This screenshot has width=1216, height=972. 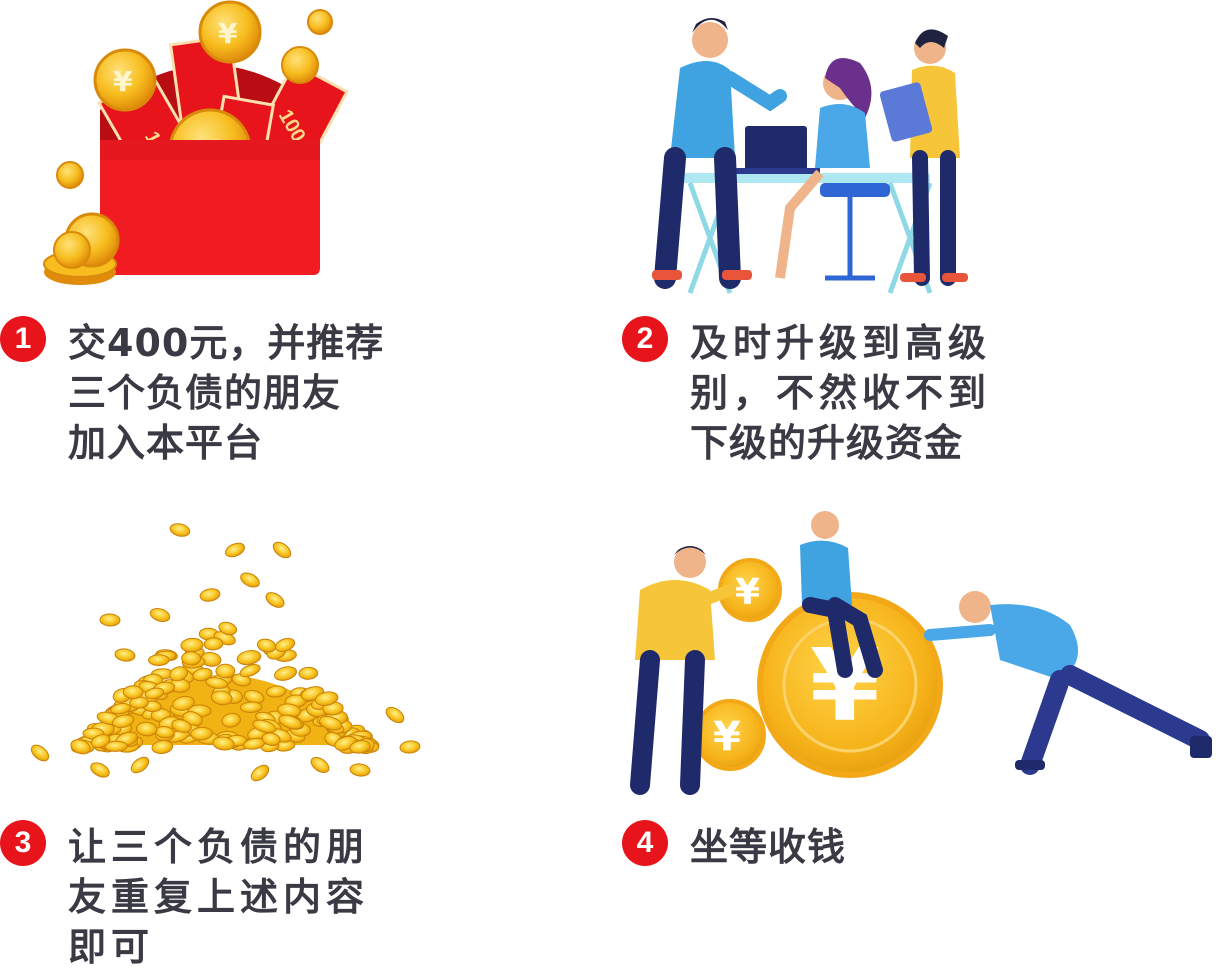 I want to click on step-line: 即可, so click(x=111, y=947).